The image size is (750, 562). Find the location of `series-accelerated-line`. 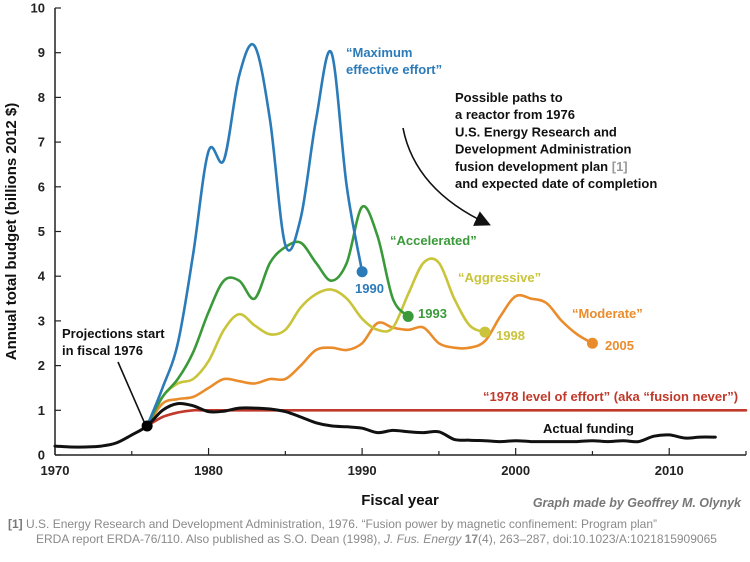

series-accelerated-line is located at coordinates (277, 316).